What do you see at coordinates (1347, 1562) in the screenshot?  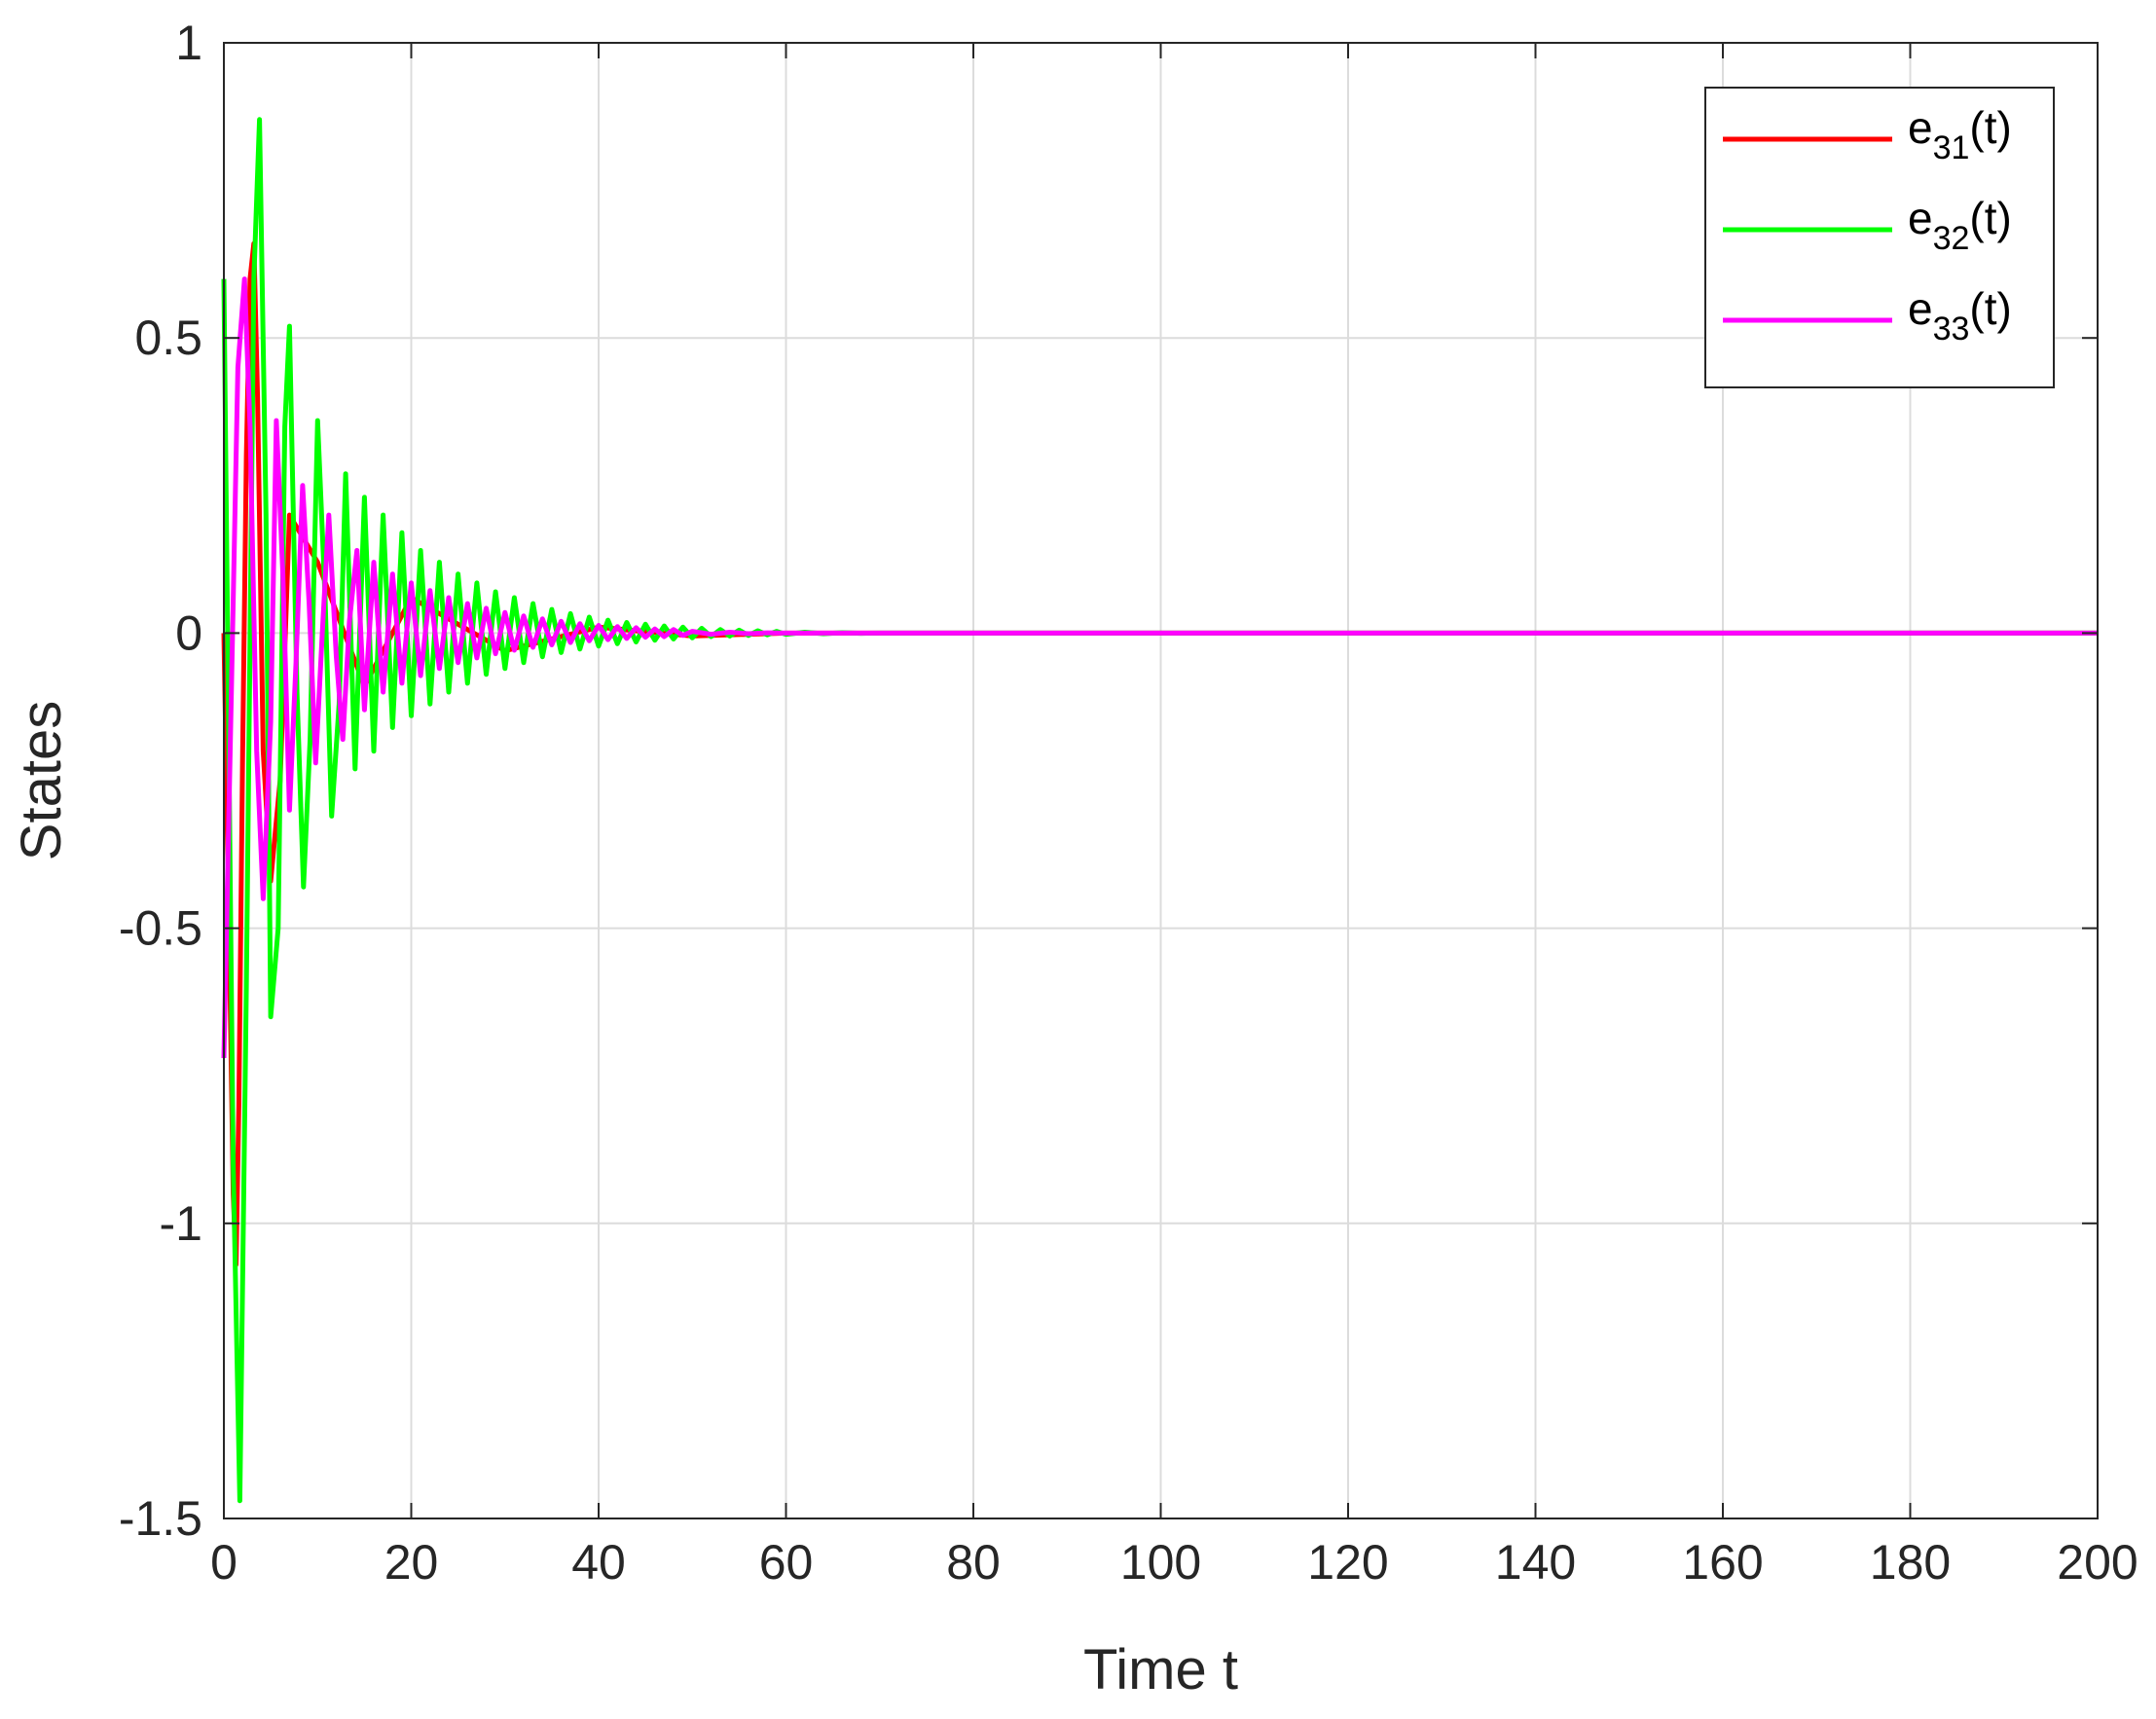 I see `x-tick-label: 120` at bounding box center [1347, 1562].